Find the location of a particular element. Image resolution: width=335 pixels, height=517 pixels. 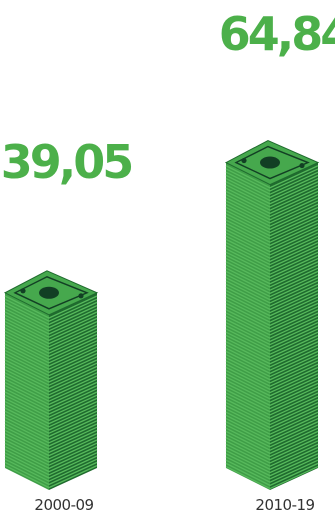

value-label-2010-19: 64,84 is located at coordinates (277, 34).